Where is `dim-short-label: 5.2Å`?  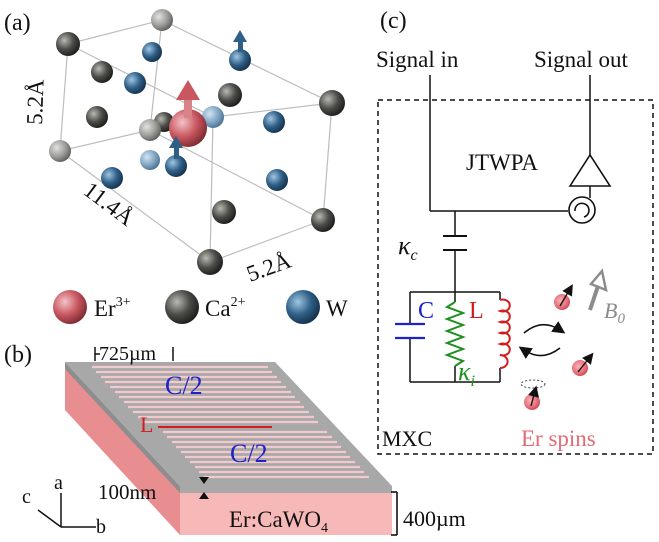 dim-short-label: 5.2Å is located at coordinates (269, 267).